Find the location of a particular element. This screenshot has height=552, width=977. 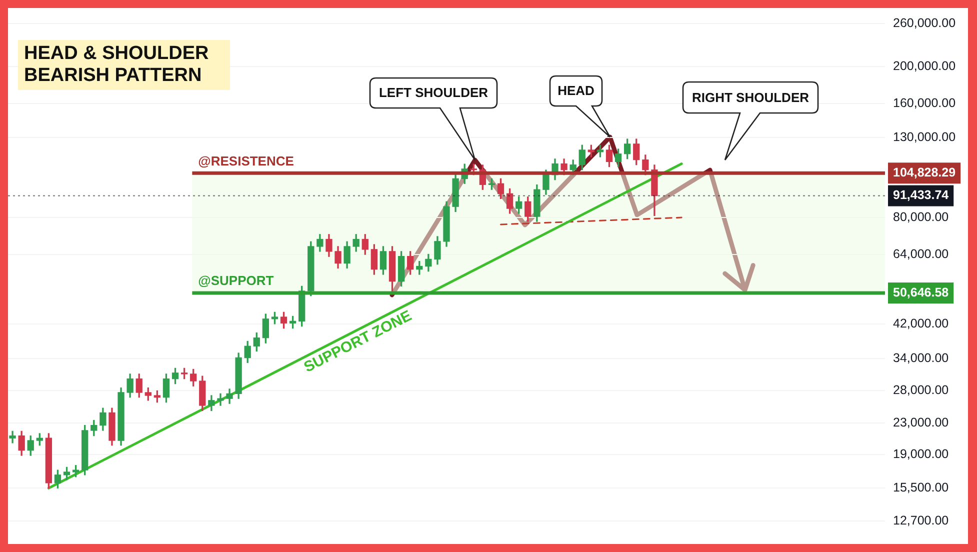

annotation: LEFT SHOULDER is located at coordinates (434, 93).